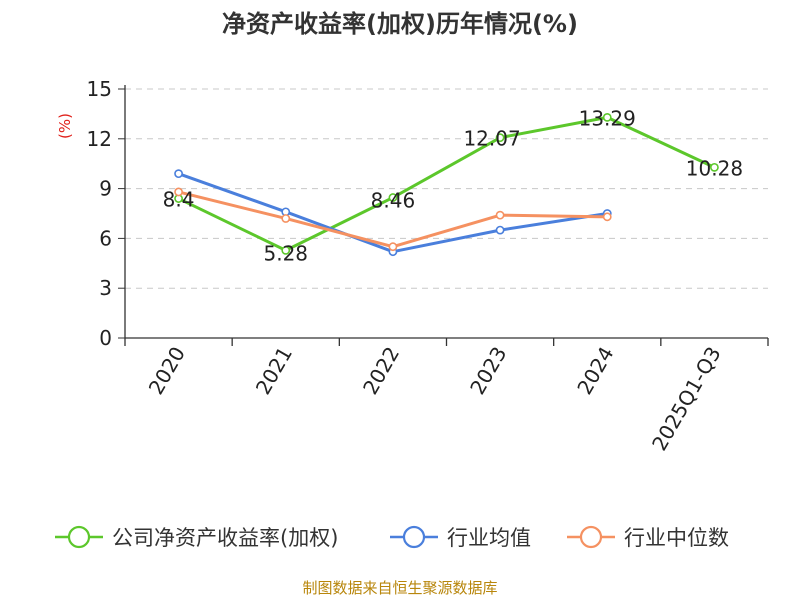  I want to click on legend: 公司净资产收益率(加权) 行业均值 行业中位数, so click(392, 537).